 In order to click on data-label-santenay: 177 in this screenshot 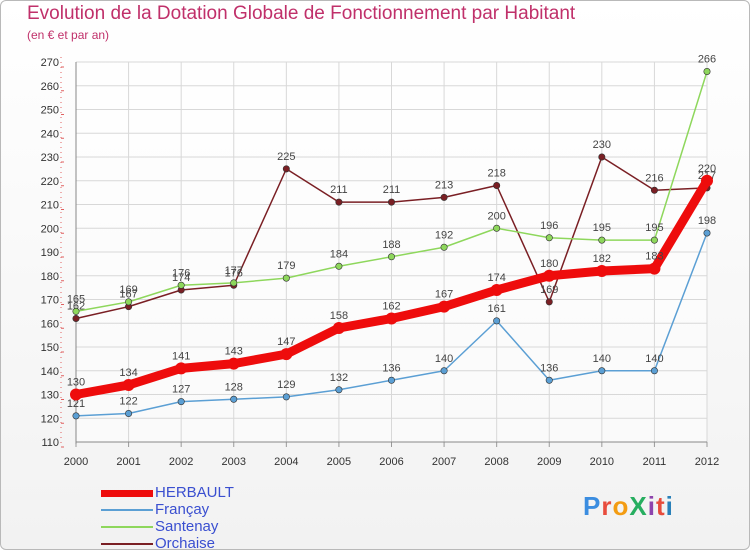, I will do `click(234, 271)`.